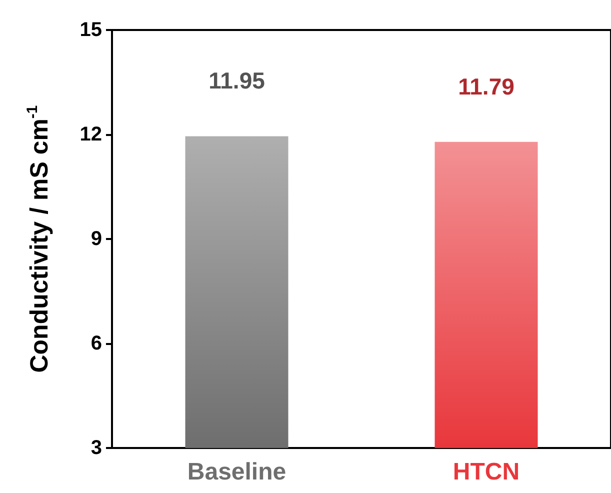 This screenshot has width=611, height=493. Describe the element at coordinates (96, 448) in the screenshot. I see `y-tick-label: 3` at that location.